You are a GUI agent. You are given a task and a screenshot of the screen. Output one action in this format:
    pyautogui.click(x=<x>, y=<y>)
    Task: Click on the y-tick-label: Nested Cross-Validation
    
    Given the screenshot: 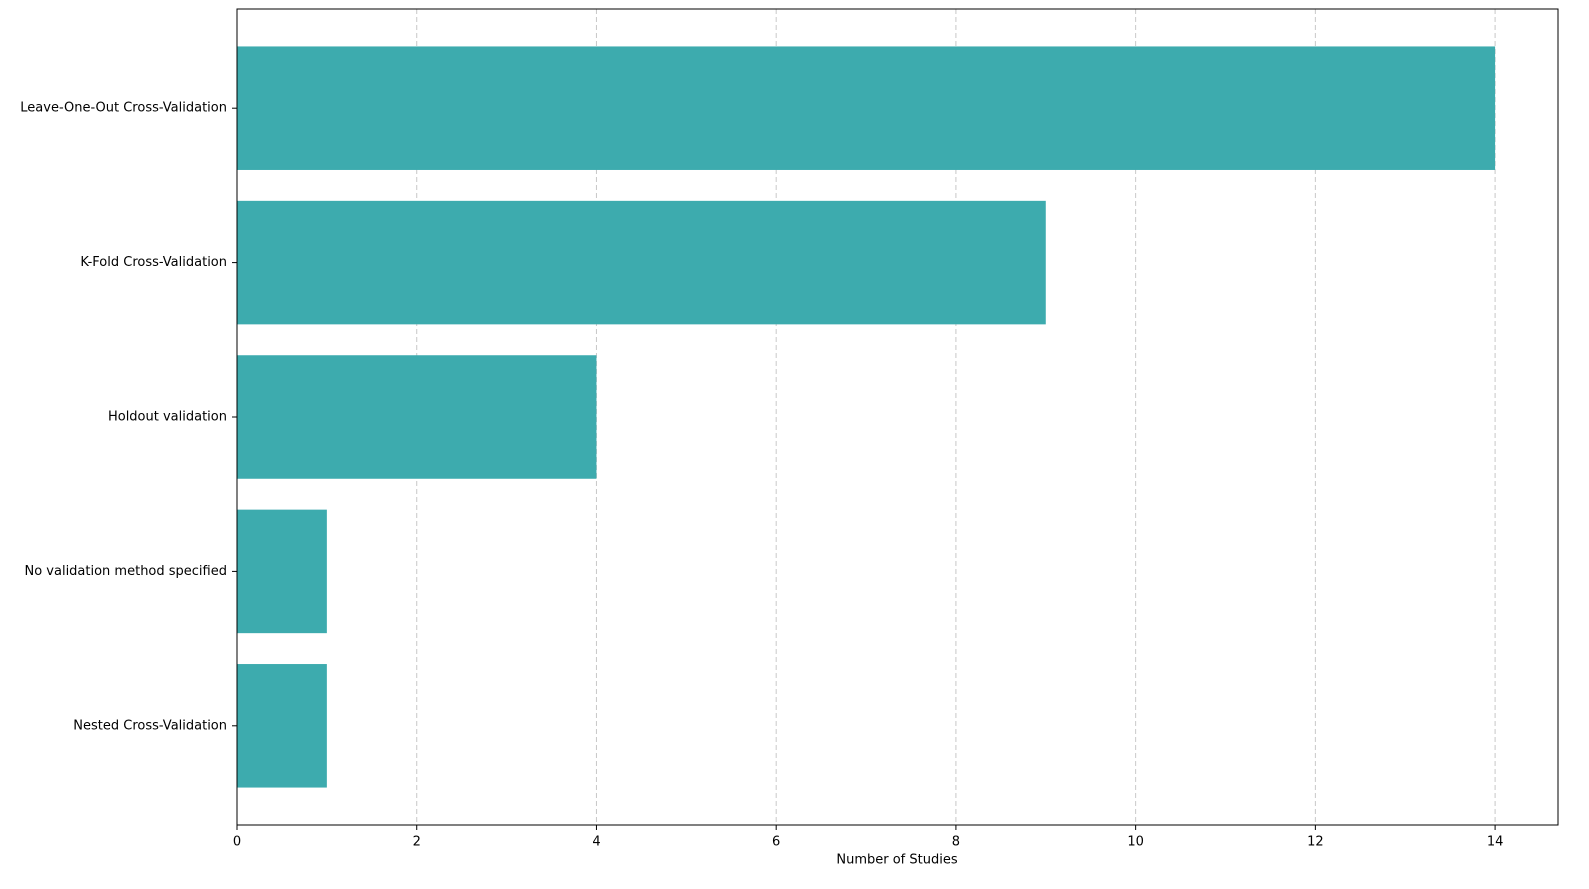 What is the action you would take?
    pyautogui.click(x=150, y=725)
    